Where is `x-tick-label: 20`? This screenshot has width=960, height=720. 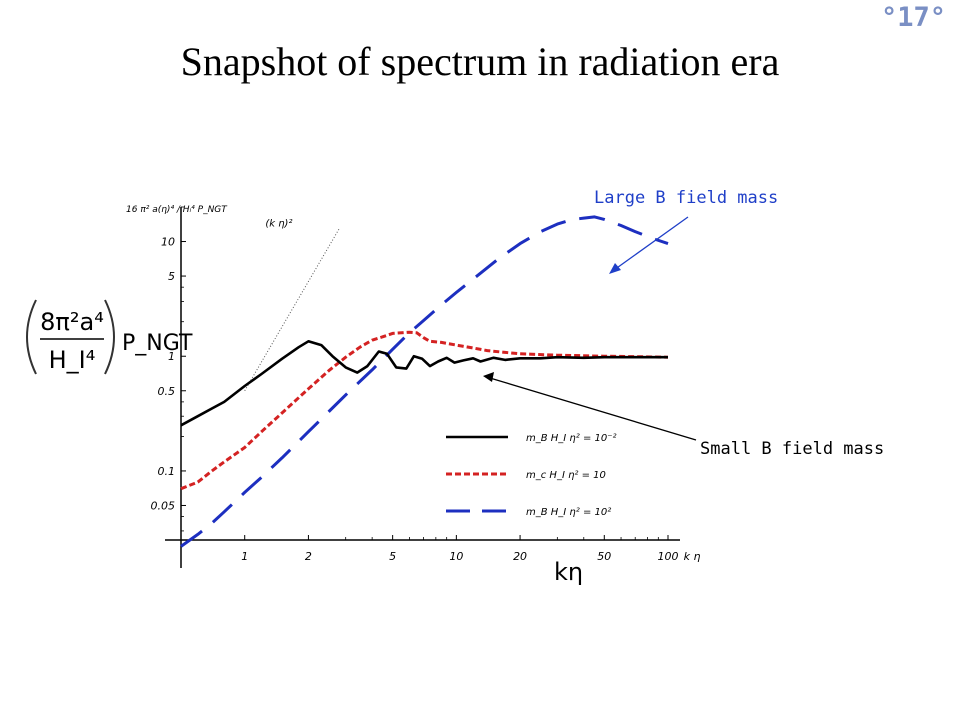 x-tick-label: 20 is located at coordinates (520, 556).